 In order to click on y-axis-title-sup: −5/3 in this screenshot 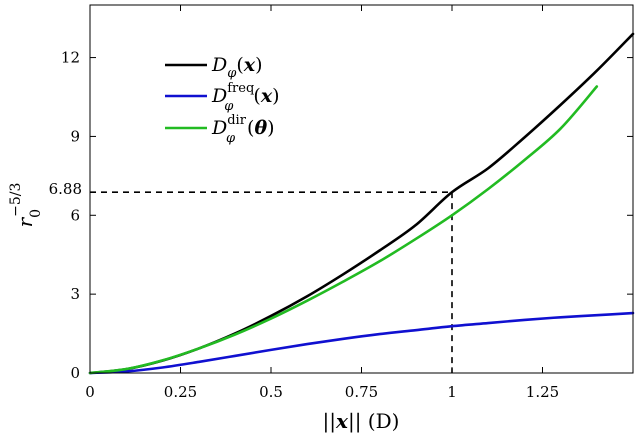, I will do `click(16, 200)`.